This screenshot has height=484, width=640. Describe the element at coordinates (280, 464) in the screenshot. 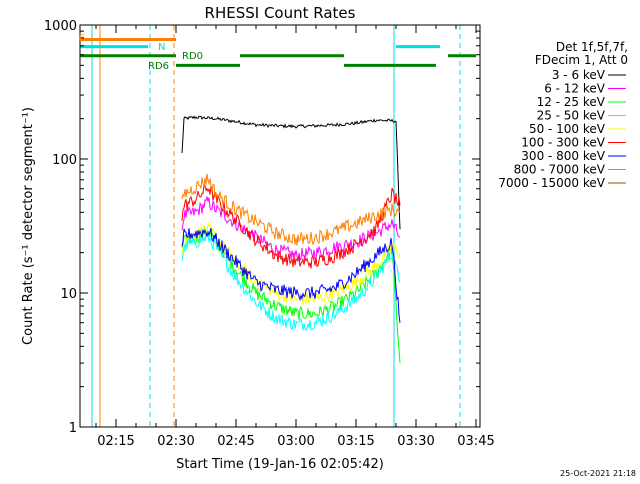

I see `x-axis-label: Start Time (19-Jan-16 02:05:42)` at that location.